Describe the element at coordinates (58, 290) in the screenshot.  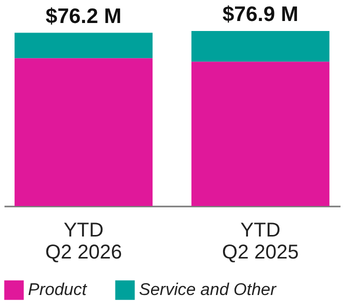
I see `legend-label: Product` at that location.